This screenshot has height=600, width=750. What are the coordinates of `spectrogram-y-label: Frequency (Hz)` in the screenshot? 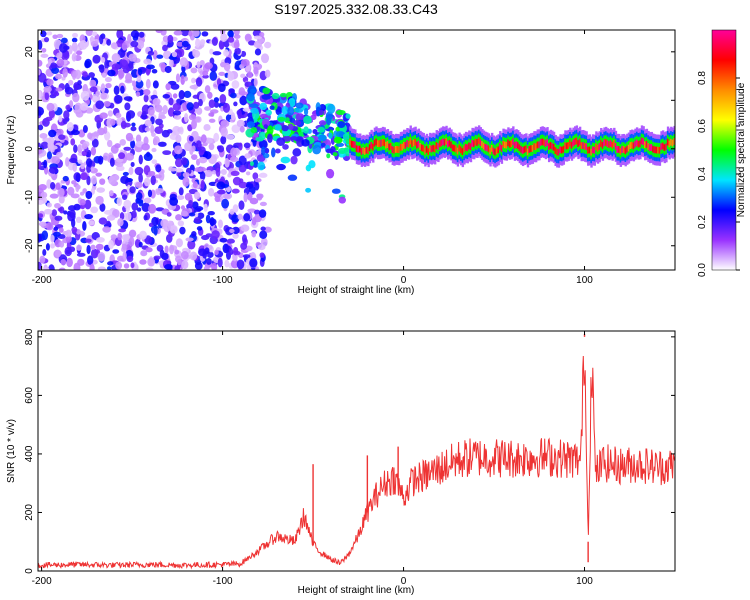 It's located at (11, 150).